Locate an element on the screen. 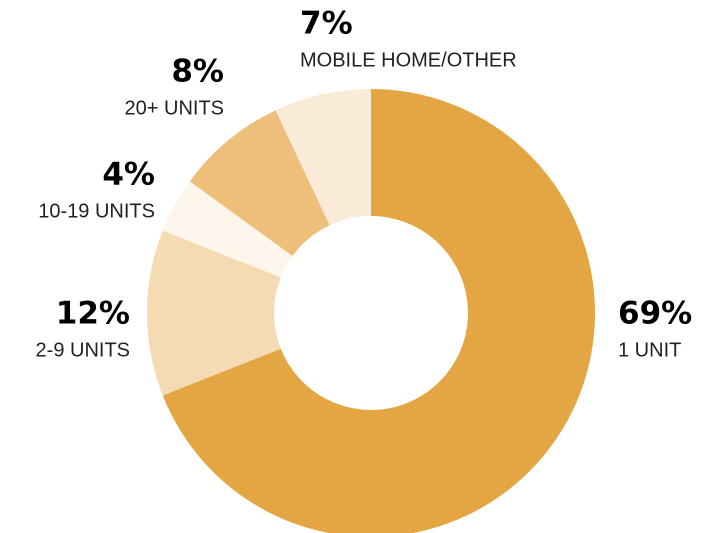 This screenshot has width=701, height=533. category-label: 2-9 UNITS is located at coordinates (83, 350).